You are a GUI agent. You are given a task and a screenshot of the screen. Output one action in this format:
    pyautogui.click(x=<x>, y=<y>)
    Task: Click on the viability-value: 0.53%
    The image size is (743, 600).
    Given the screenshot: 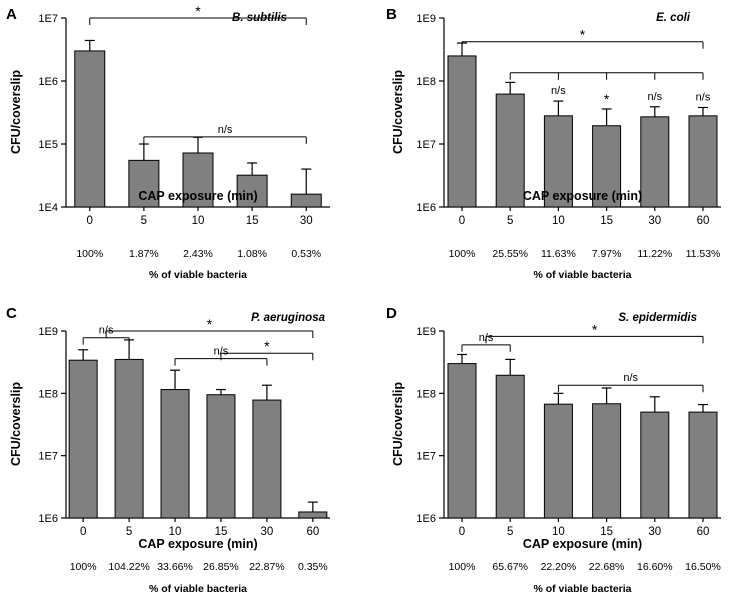 What is the action you would take?
    pyautogui.click(x=306, y=254)
    